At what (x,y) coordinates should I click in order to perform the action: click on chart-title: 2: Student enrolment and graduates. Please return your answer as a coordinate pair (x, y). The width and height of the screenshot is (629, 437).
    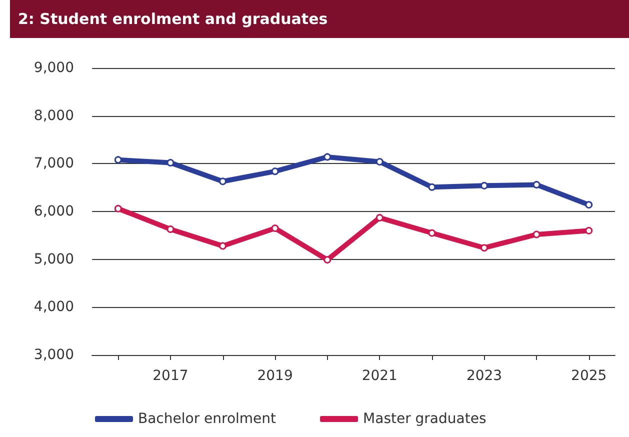
    Looking at the image, I should click on (319, 19).